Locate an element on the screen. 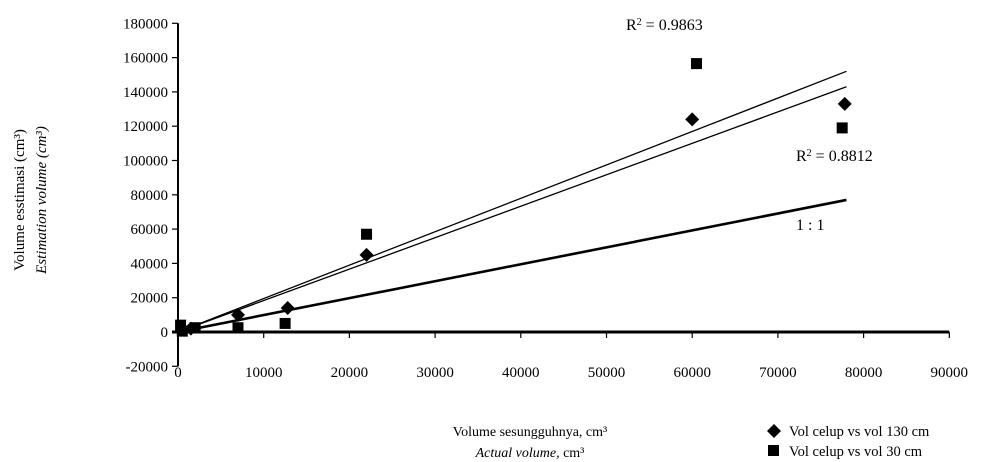  x-tick-label: 80000 is located at coordinates (864, 373).